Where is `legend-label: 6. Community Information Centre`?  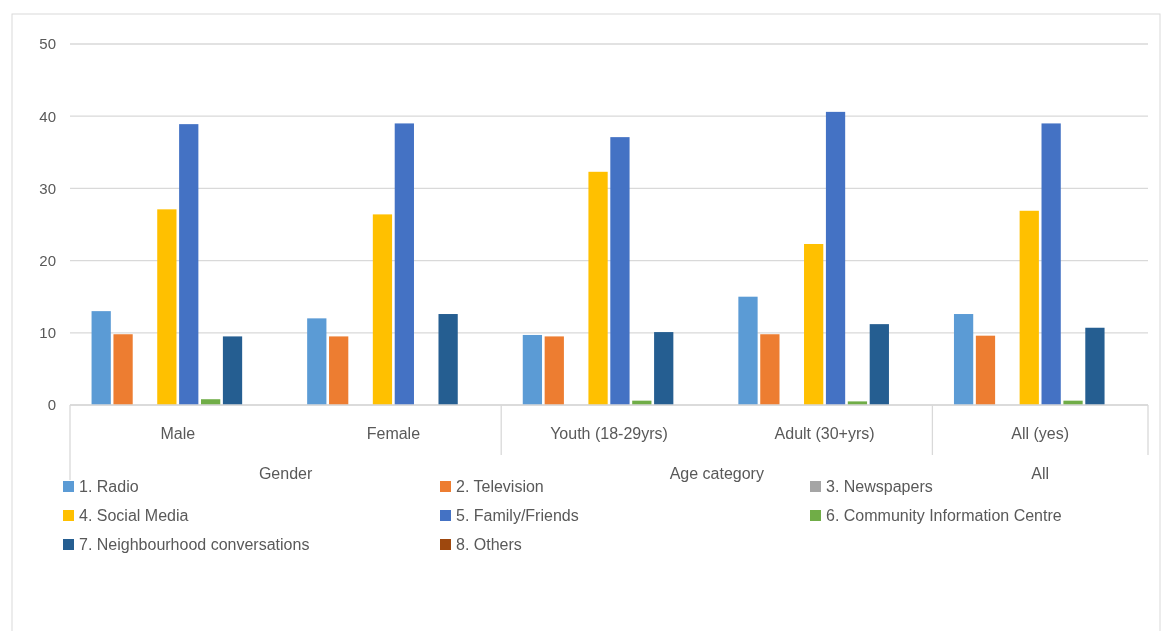
legend-label: 6. Community Information Centre is located at coordinates (944, 515).